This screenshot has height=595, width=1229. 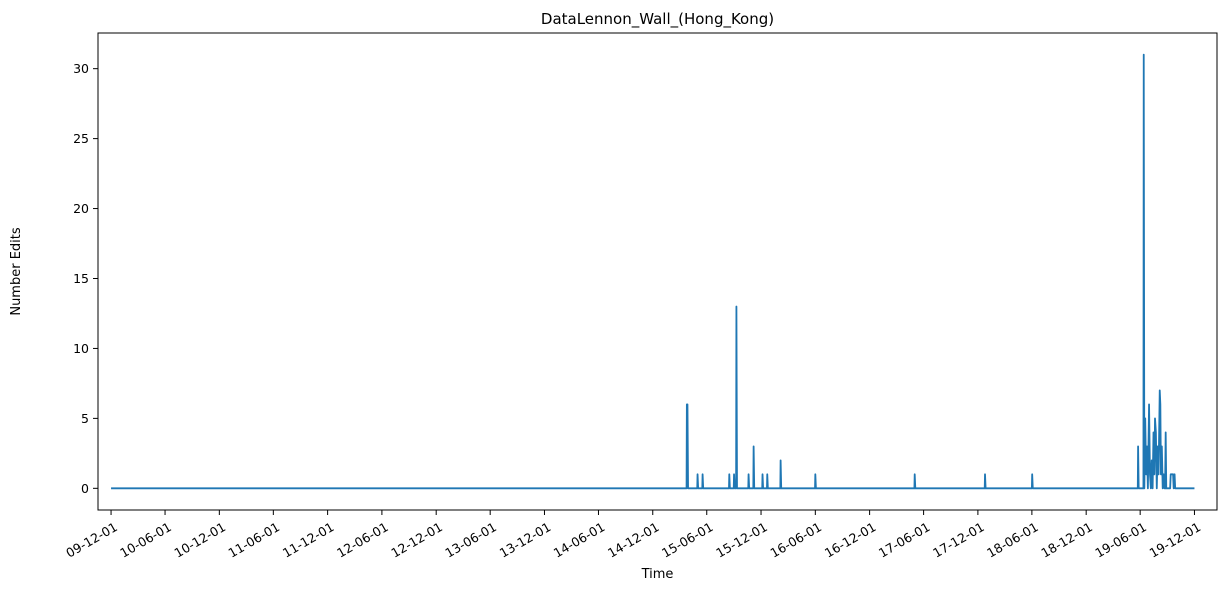 I want to click on y-axis: 0 5 10 15 20 25 30, so click(x=85, y=278).